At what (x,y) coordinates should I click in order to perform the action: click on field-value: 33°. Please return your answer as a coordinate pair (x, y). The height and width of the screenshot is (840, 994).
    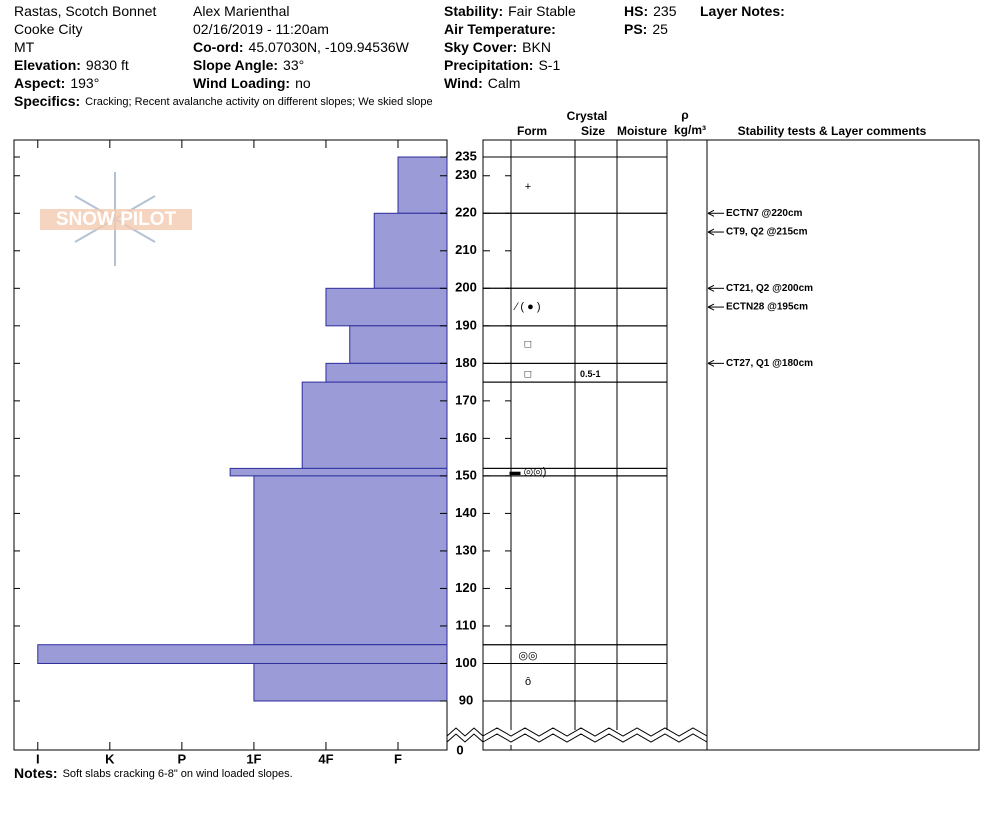
    Looking at the image, I should click on (293, 65).